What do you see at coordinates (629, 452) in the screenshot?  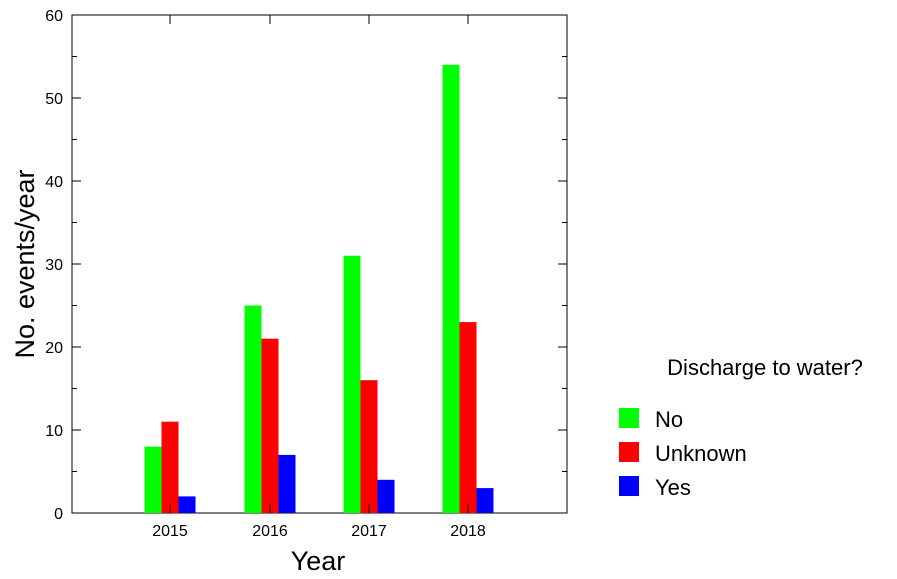 I see `legend-swatch-unknown` at bounding box center [629, 452].